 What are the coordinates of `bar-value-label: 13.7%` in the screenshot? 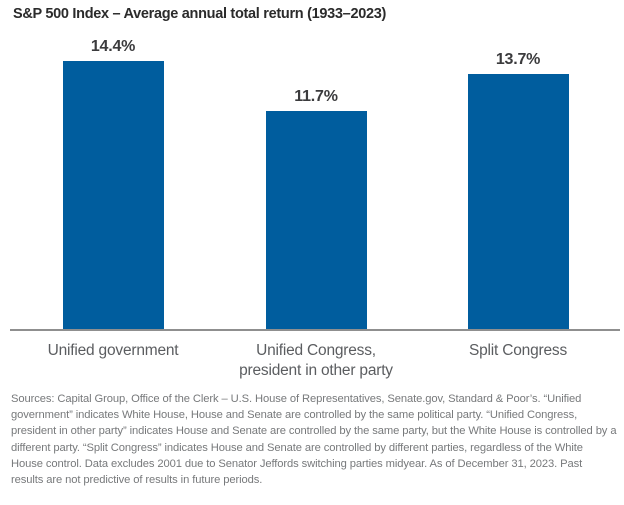 It's located at (518, 59).